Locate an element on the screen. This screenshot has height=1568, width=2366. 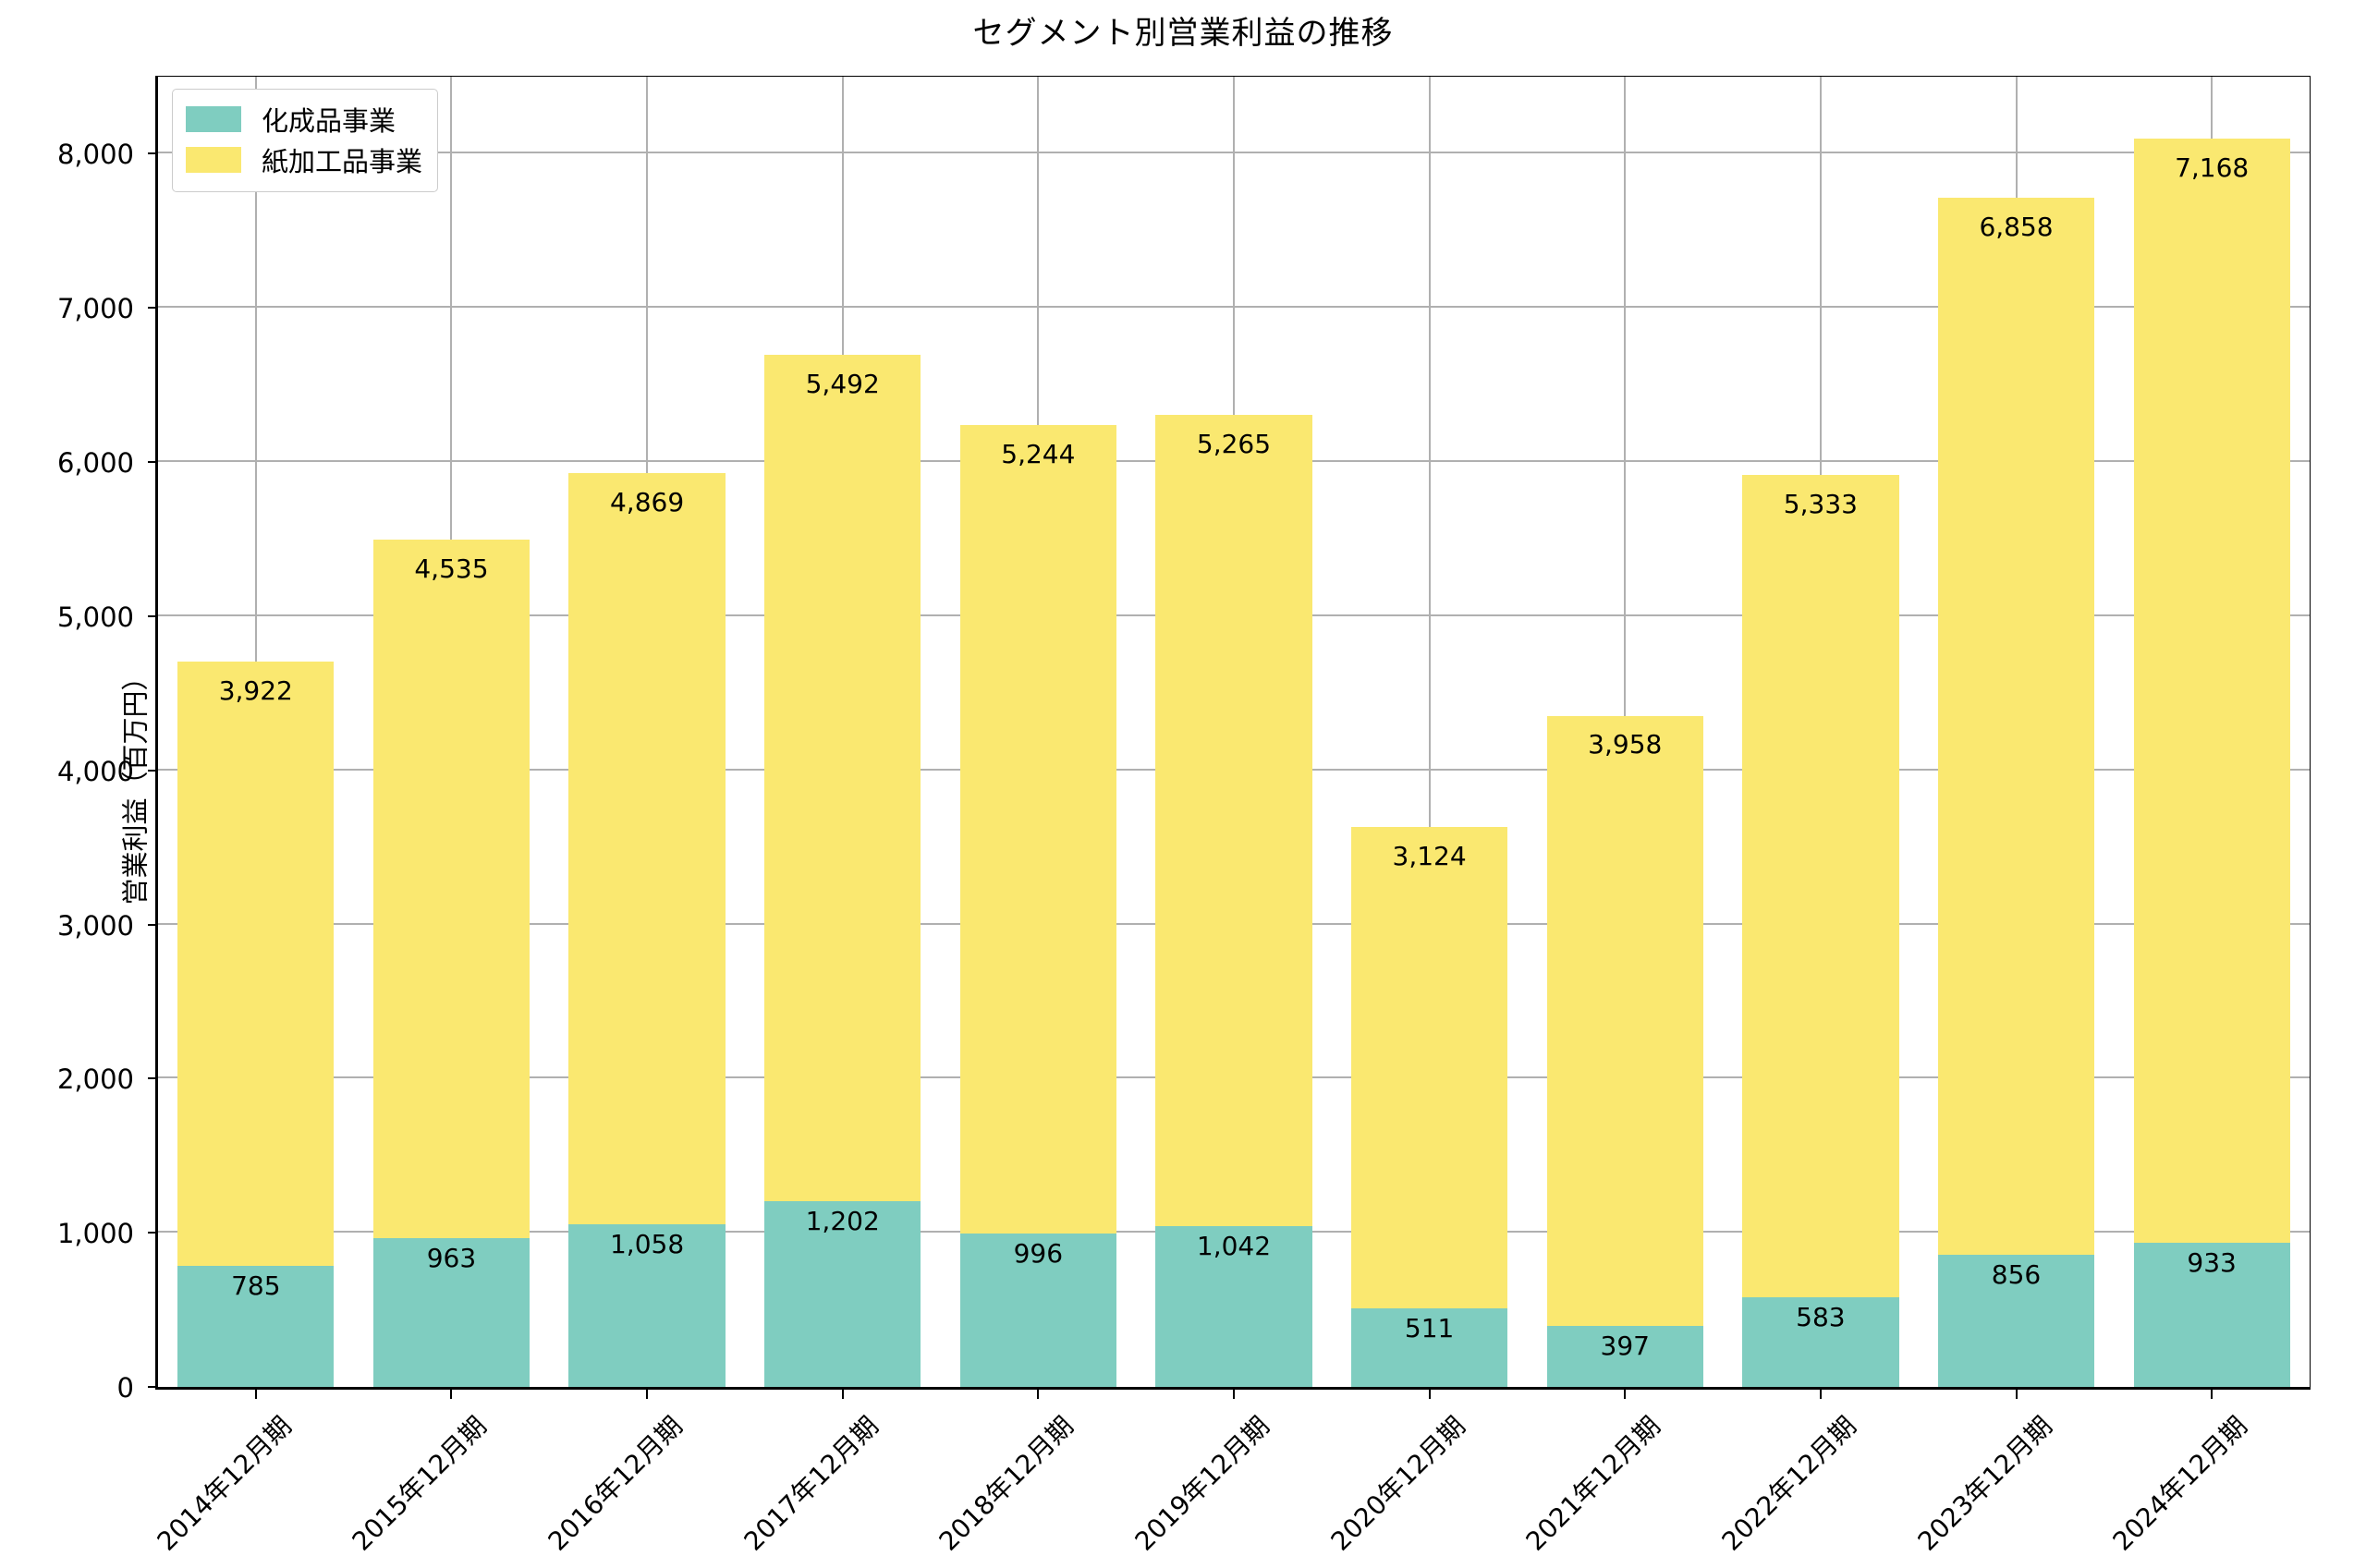
x-axis-tick-label: 2024年12月期 is located at coordinates (2180, 1483).